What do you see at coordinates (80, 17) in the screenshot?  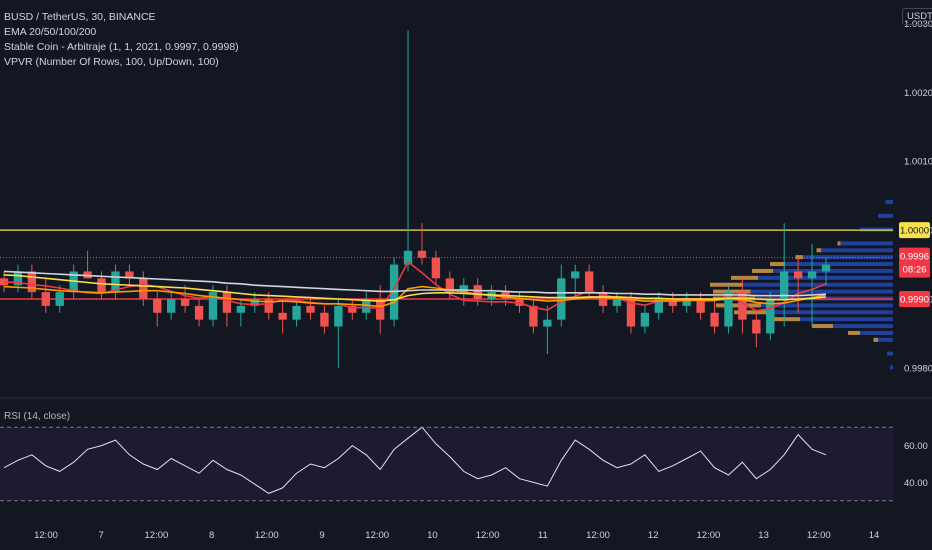 I see `symbol-title: BUSD / TetherUS, 30, BINANCE` at bounding box center [80, 17].